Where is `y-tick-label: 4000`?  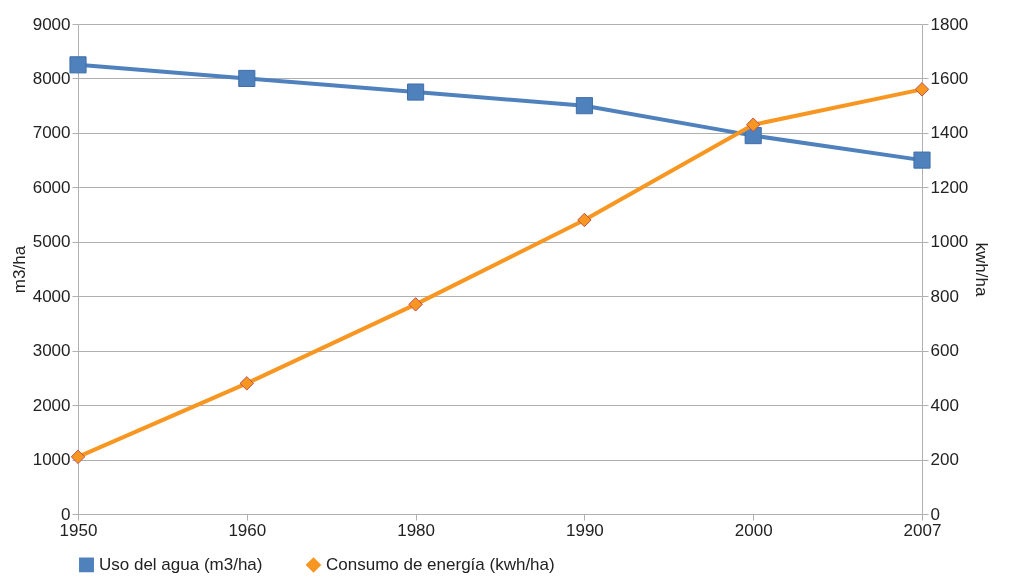 y-tick-label: 4000 is located at coordinates (51, 296).